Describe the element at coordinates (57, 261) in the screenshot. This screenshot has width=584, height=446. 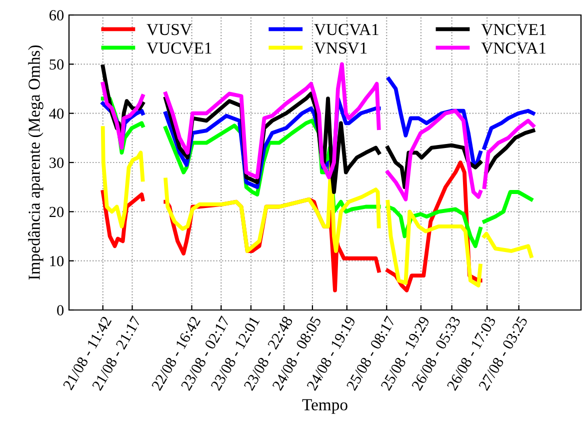
I see `y-tick-label: 10` at that location.